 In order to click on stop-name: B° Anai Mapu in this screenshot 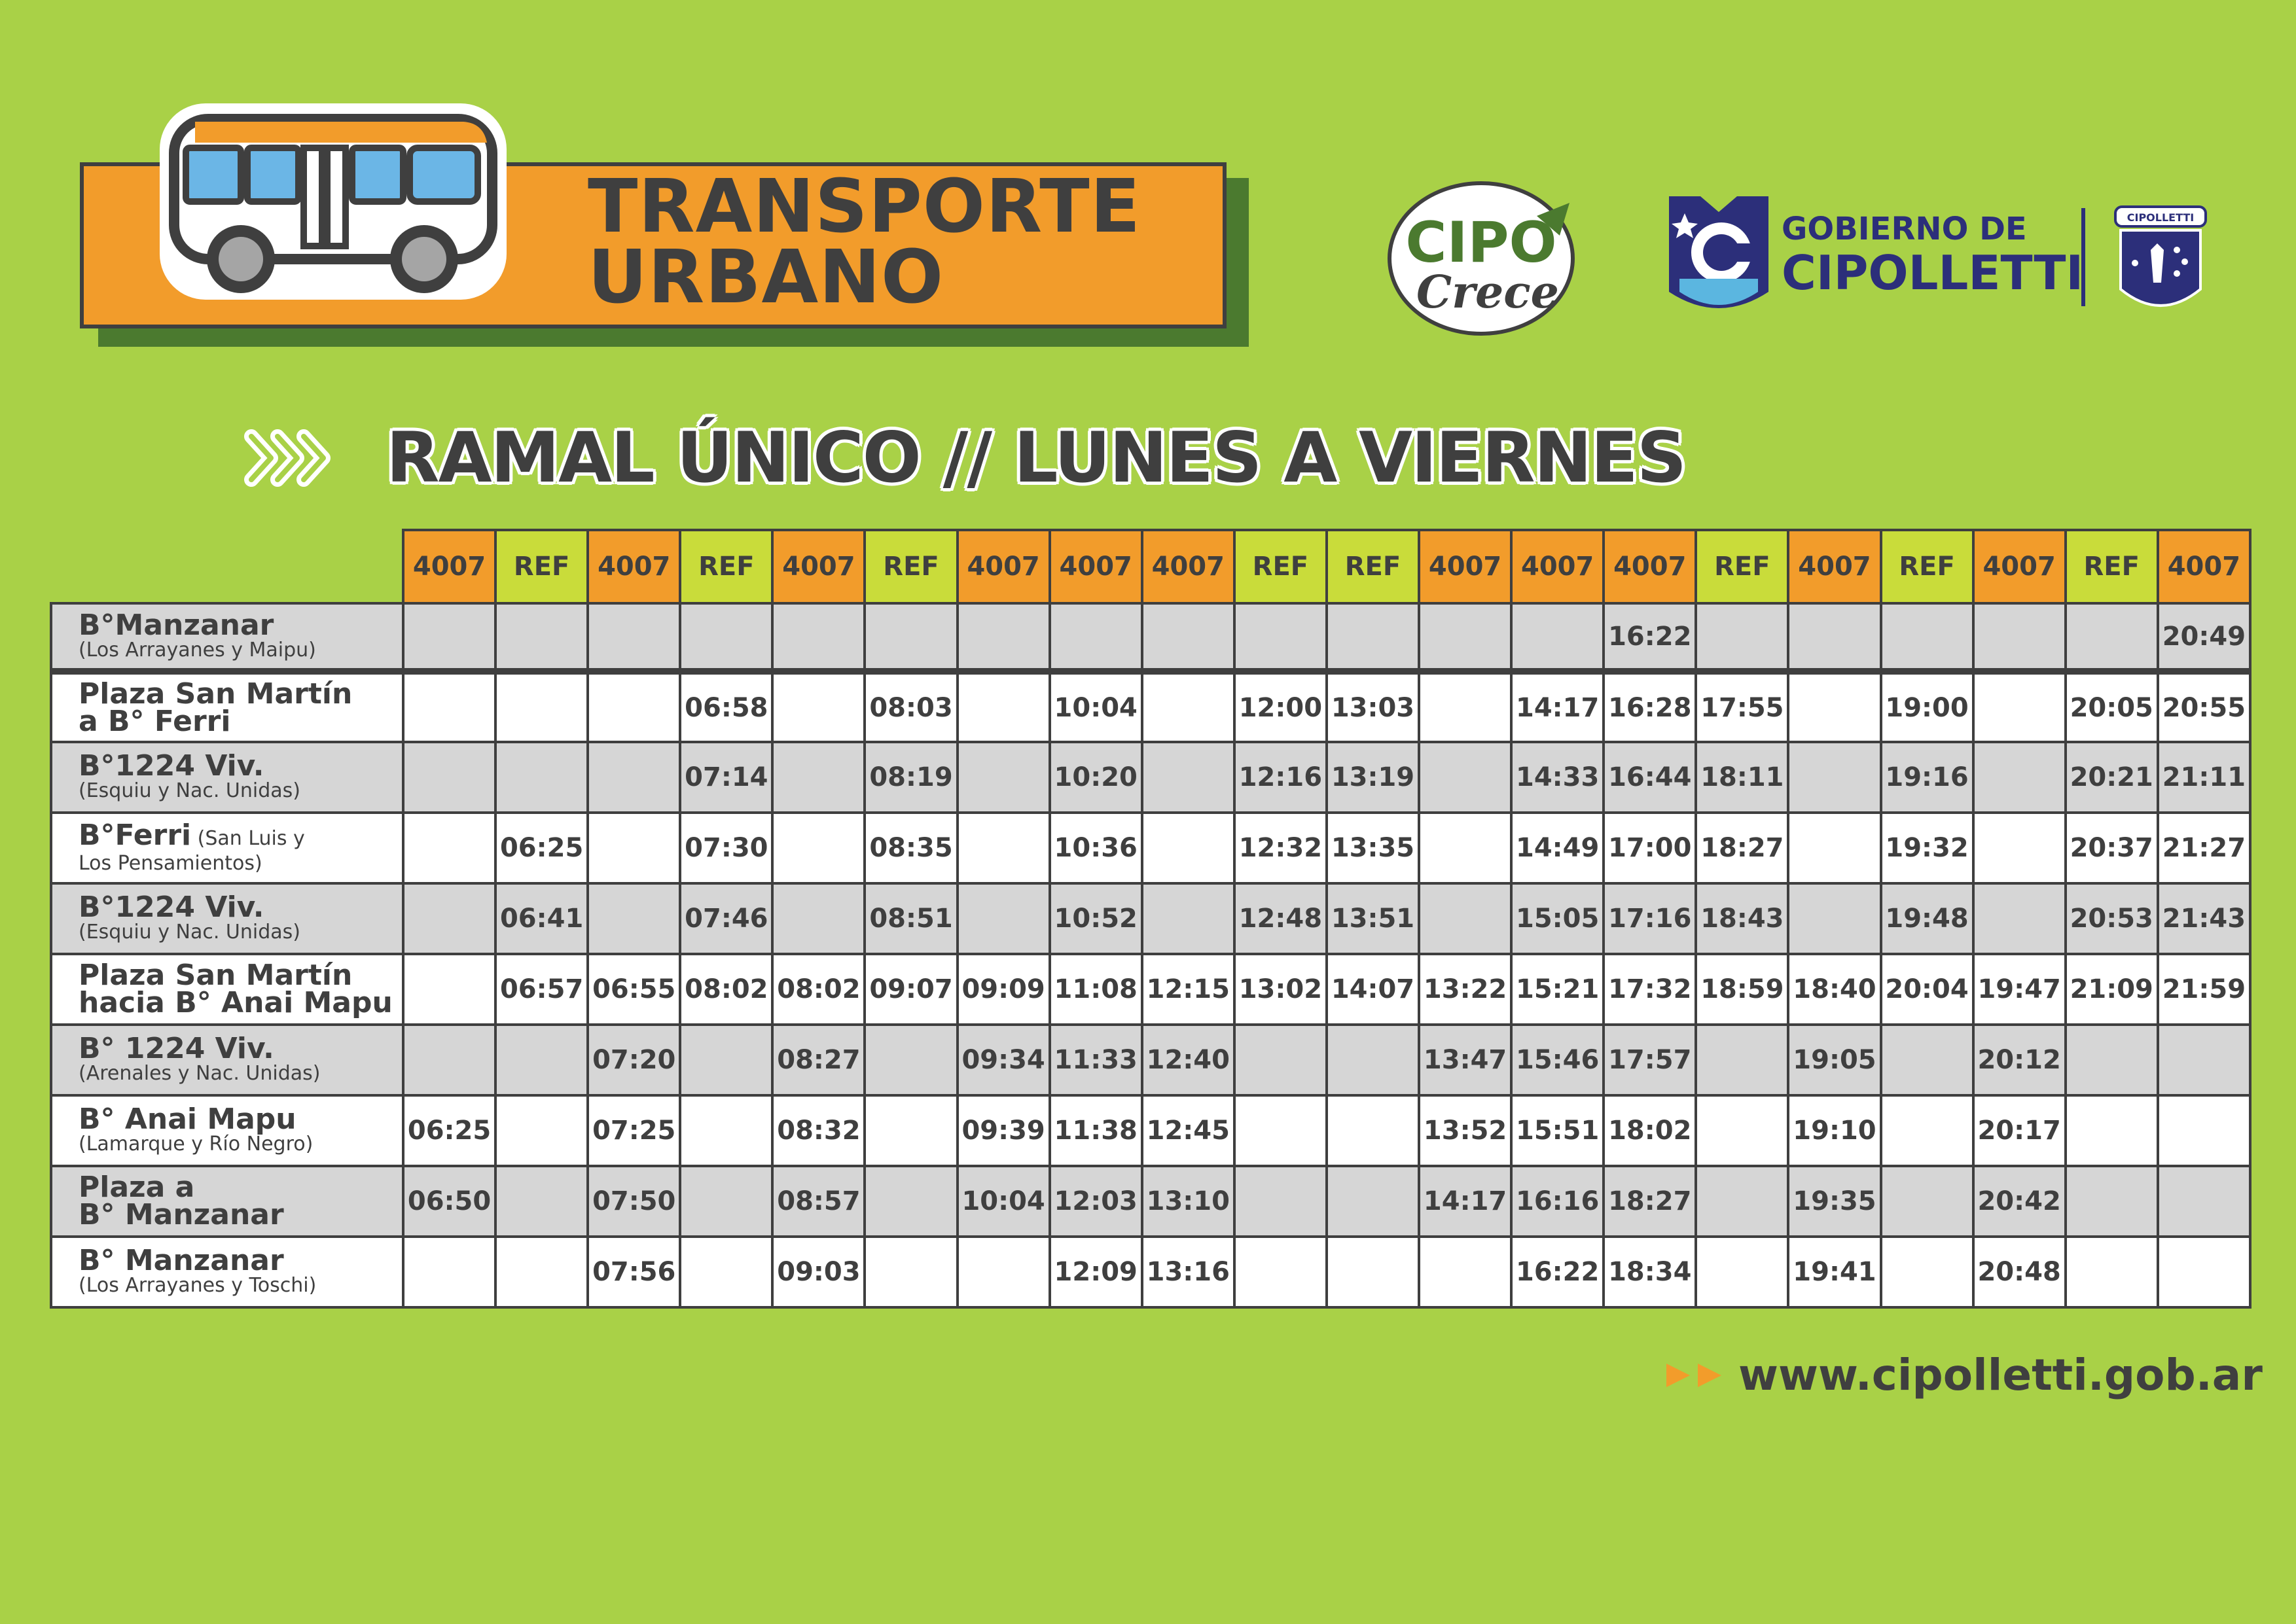, I will do `click(241, 1119)`.